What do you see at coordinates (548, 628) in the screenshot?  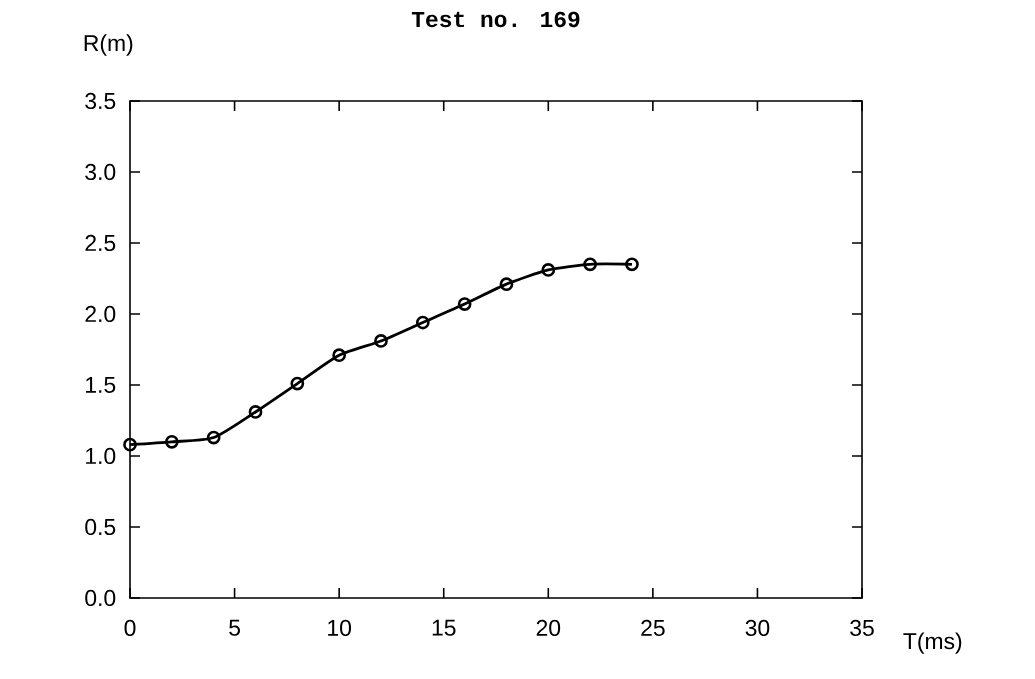 I see `x-tick-label: 20` at bounding box center [548, 628].